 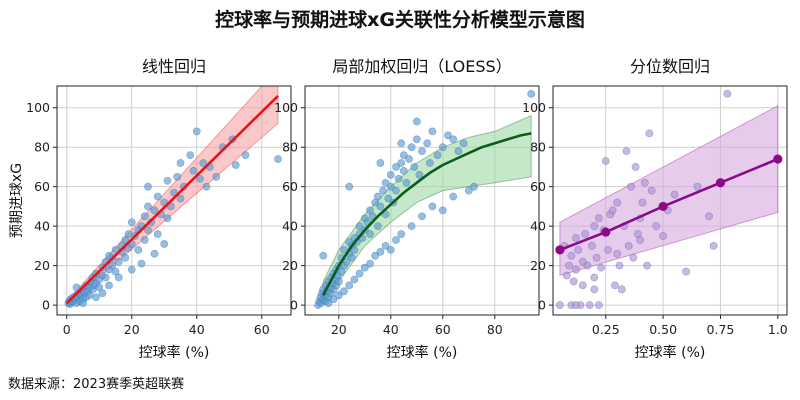 I want to click on x-tick-label: 0.50, so click(x=663, y=329).